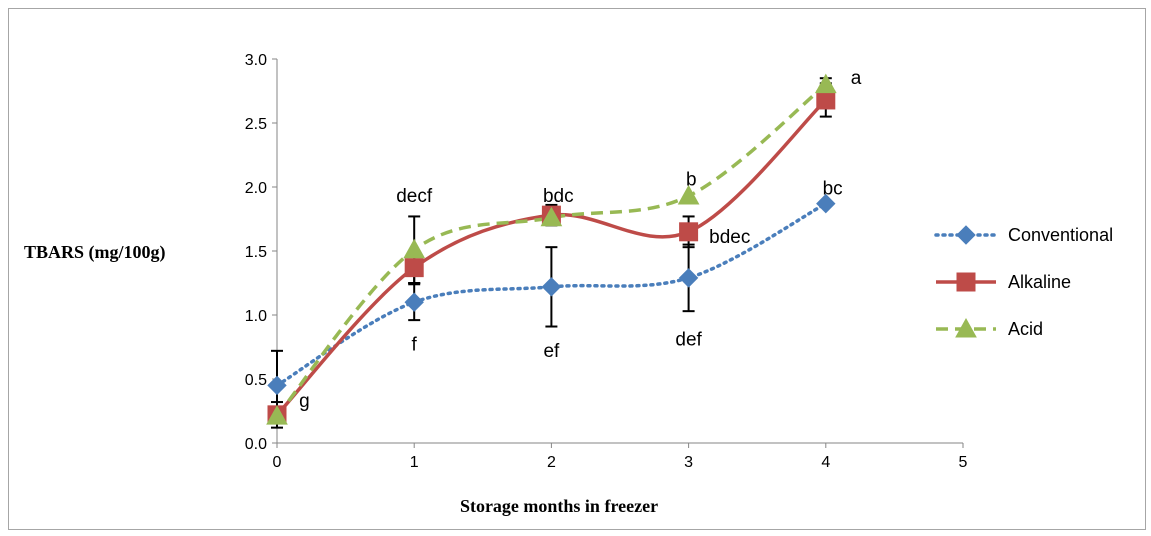  What do you see at coordinates (1060, 235) in the screenshot?
I see `legend-conventional-label: Conventional` at bounding box center [1060, 235].